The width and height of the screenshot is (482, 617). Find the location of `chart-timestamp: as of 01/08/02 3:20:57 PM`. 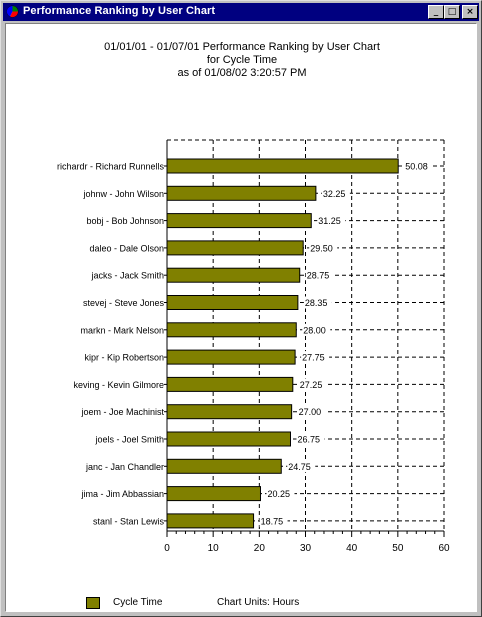

chart-timestamp: as of 01/08/02 3:20:57 PM is located at coordinates (242, 73).